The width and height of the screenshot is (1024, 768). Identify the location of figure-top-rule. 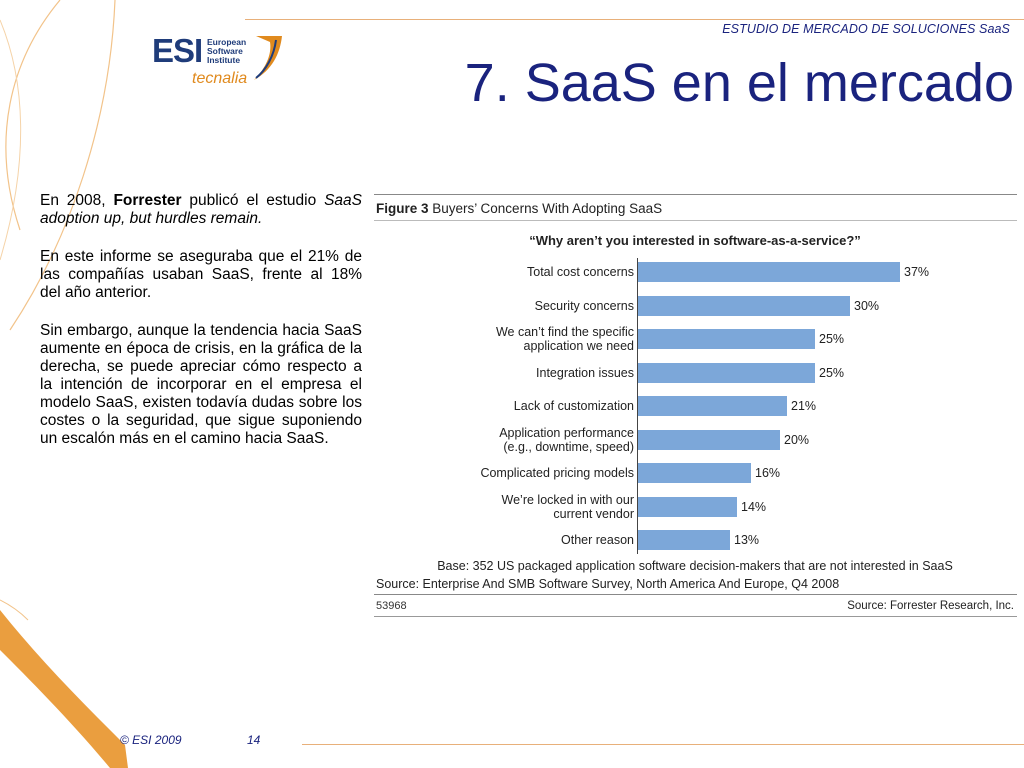
(695, 194).